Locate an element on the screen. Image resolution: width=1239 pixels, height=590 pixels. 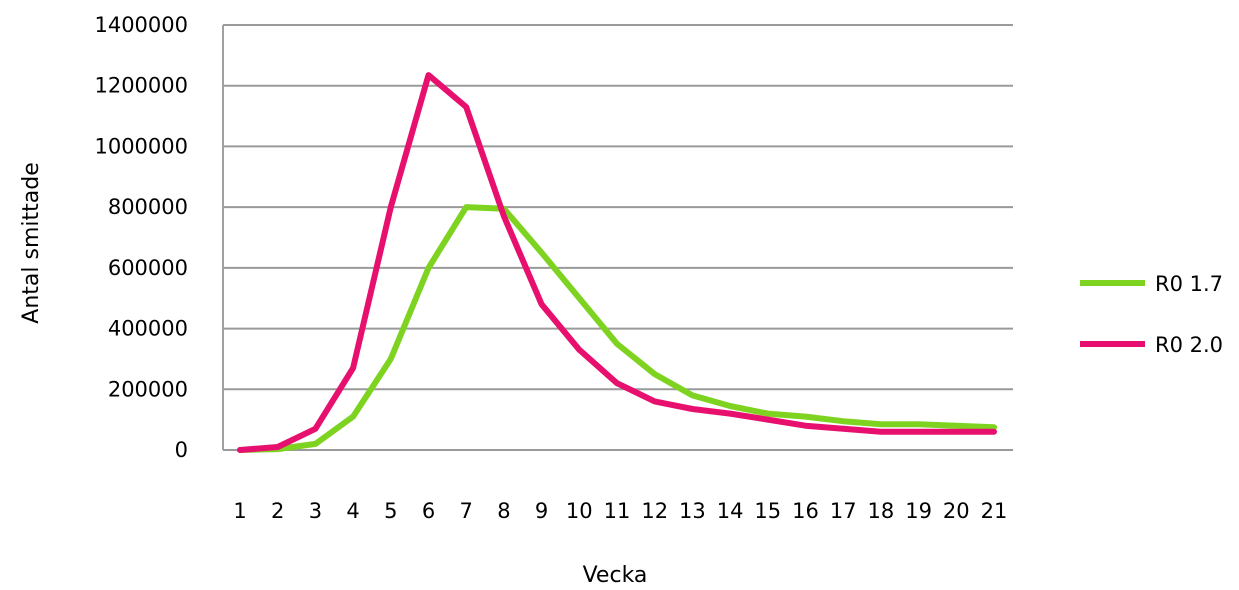
y-tick-label: 400000 is located at coordinates (148, 329).